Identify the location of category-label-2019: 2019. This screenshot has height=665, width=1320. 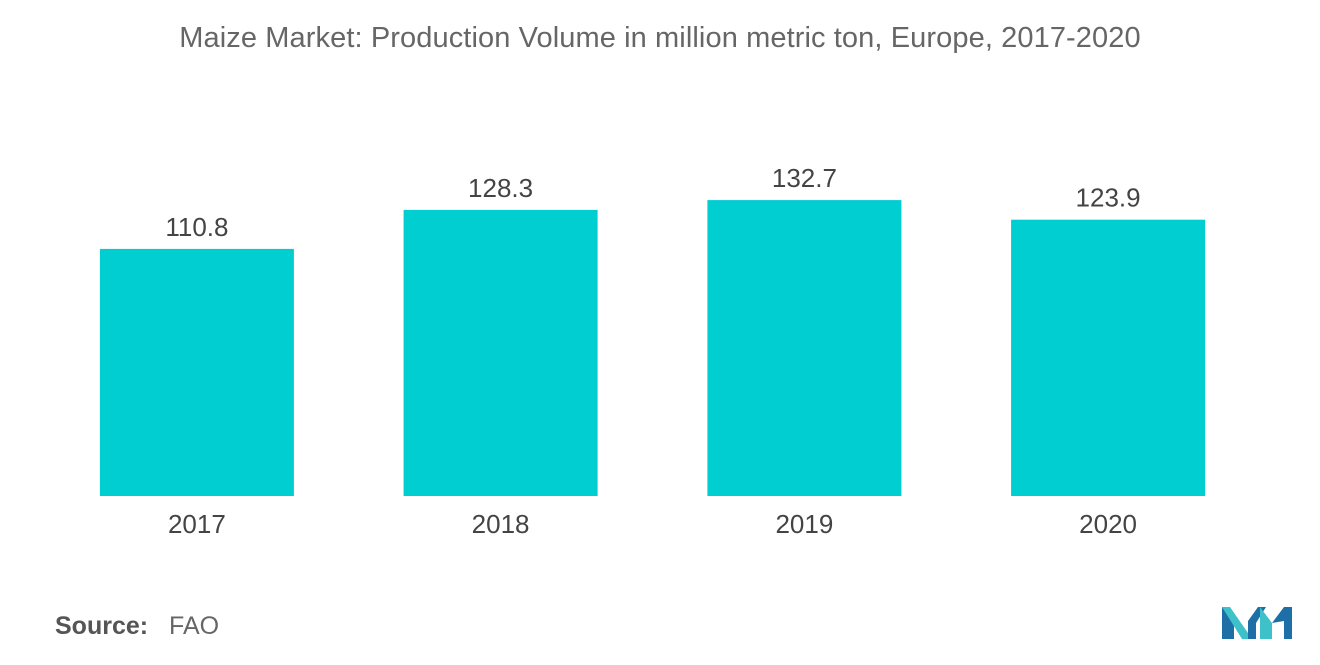
(804, 524).